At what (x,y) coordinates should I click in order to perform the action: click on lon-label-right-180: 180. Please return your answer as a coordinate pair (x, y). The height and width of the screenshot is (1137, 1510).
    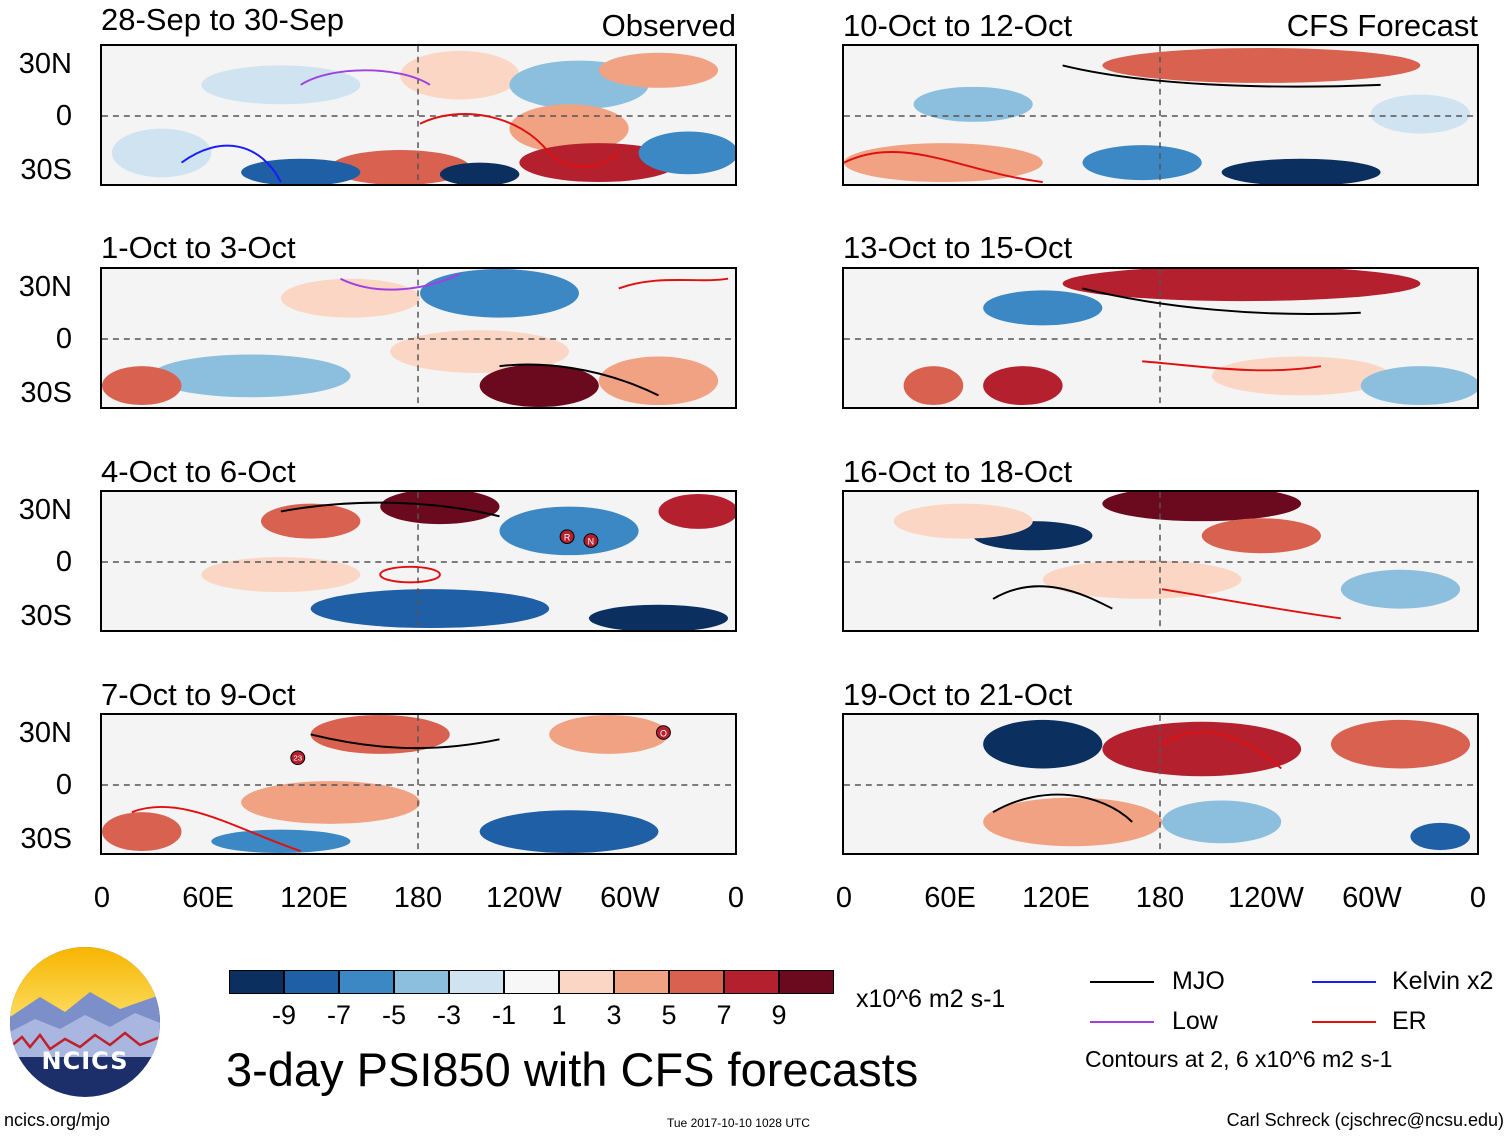
    Looking at the image, I should click on (1160, 898).